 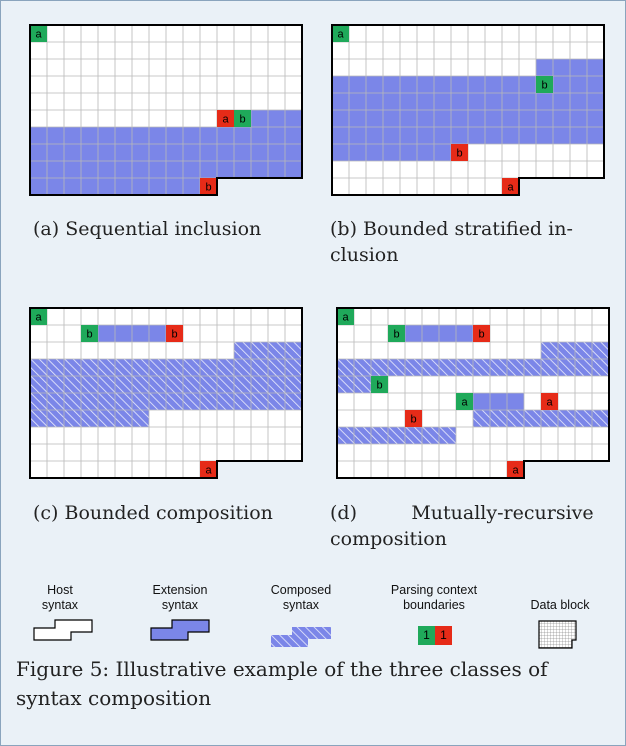 I want to click on legend-composed-shape, so click(x=301, y=637).